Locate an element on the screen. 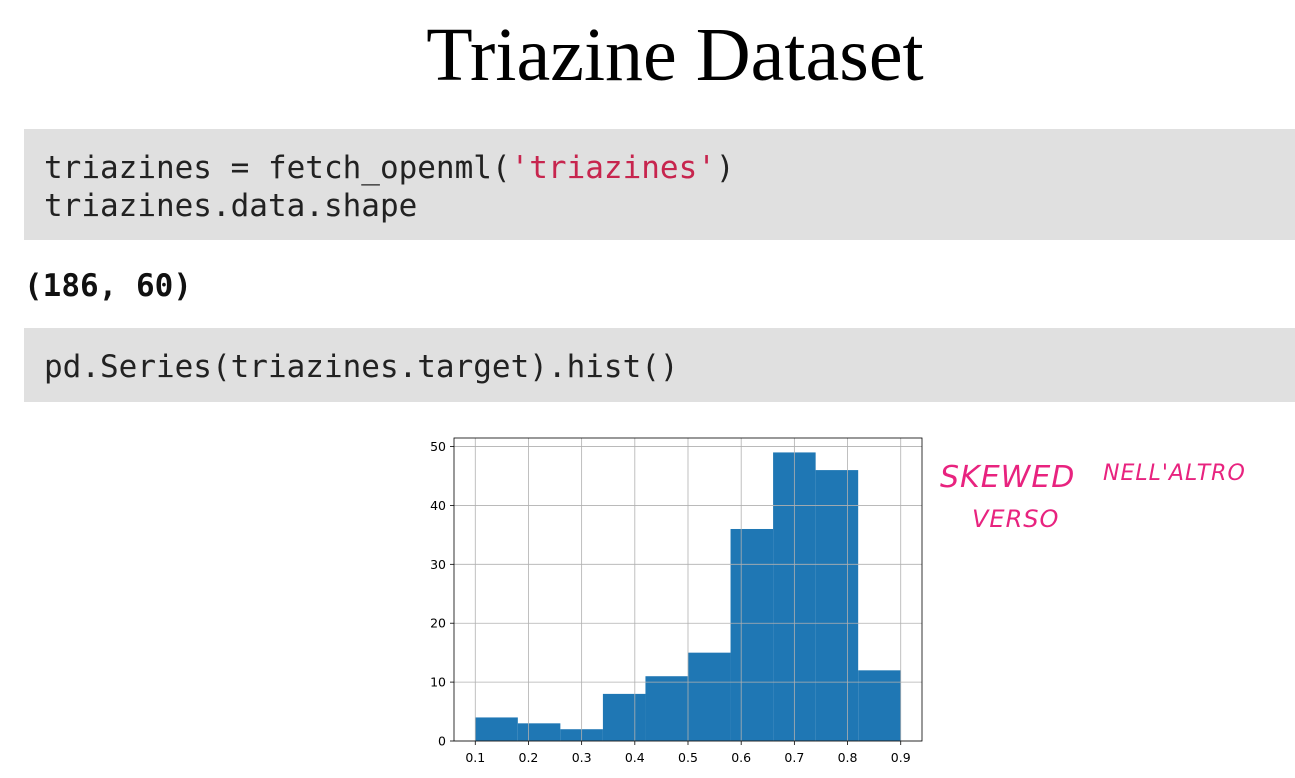 This screenshot has height=778, width=1295. code: triazines = fetch_openml( is located at coordinates (277, 168).